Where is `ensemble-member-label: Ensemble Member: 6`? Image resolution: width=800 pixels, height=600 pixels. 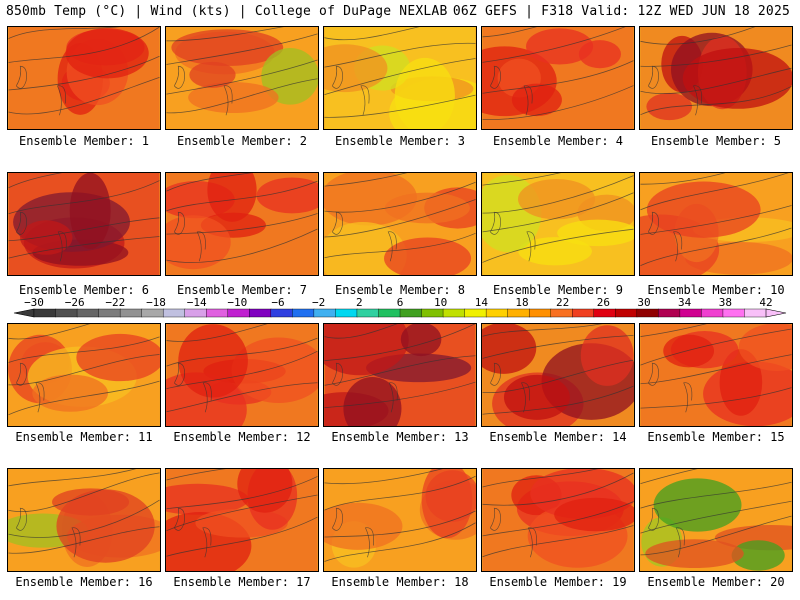 ensemble-member-label: Ensemble Member: 6 is located at coordinates (84, 290).